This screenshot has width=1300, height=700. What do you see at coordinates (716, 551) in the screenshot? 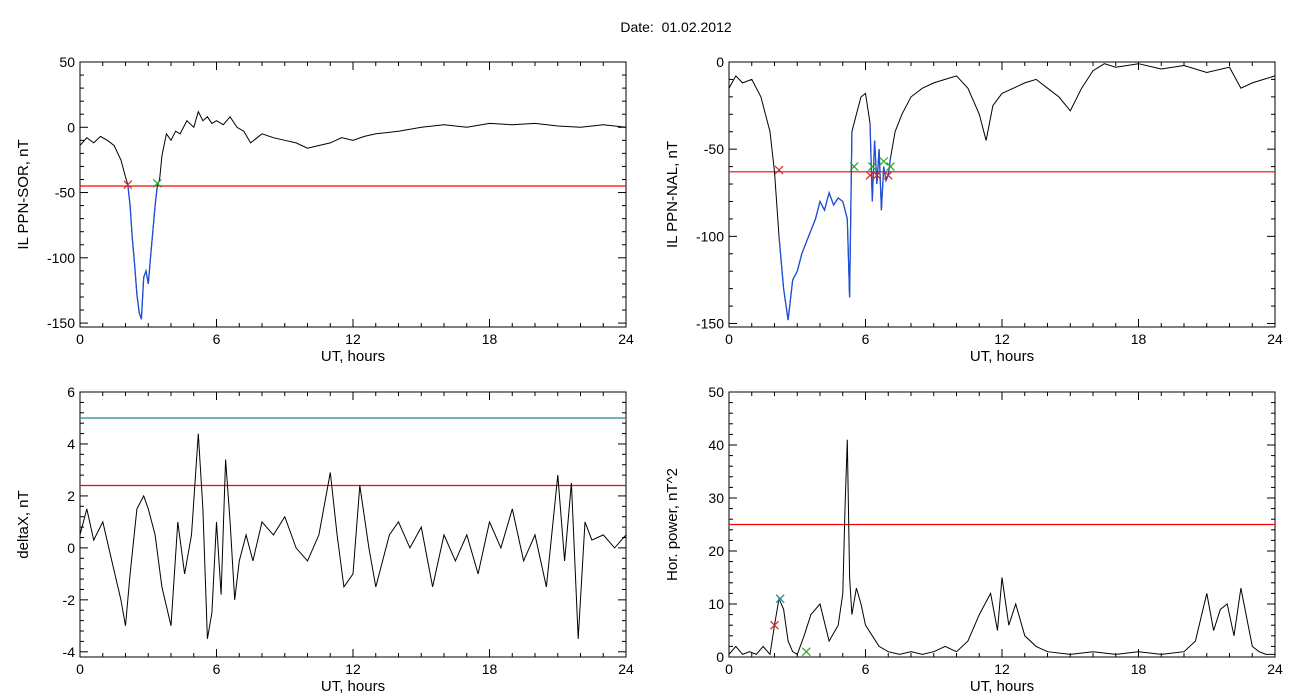
I see `y-tick-label: 20` at bounding box center [716, 551].